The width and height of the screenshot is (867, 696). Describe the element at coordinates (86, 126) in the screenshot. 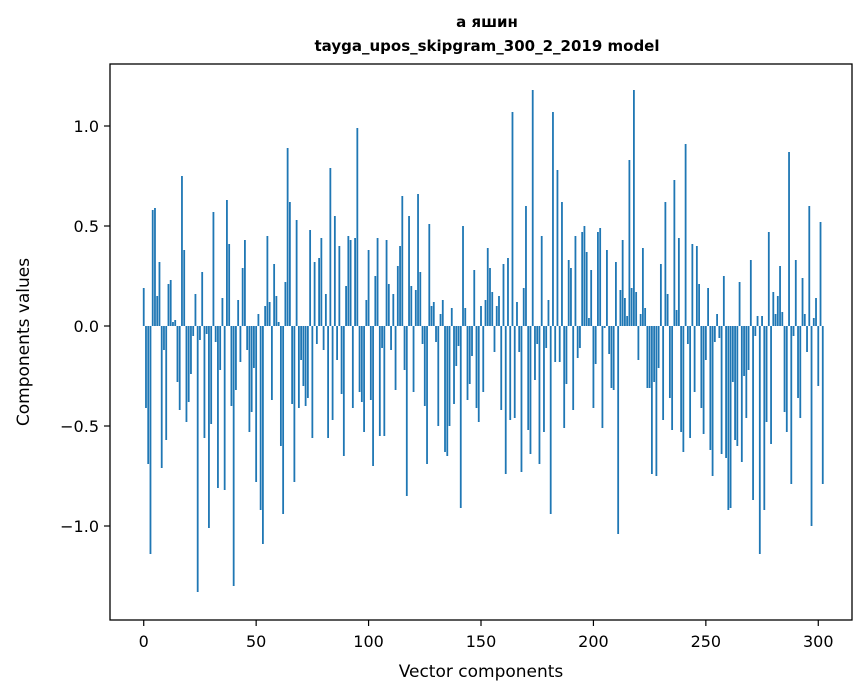

I see `y-tick-label: 1.0` at that location.